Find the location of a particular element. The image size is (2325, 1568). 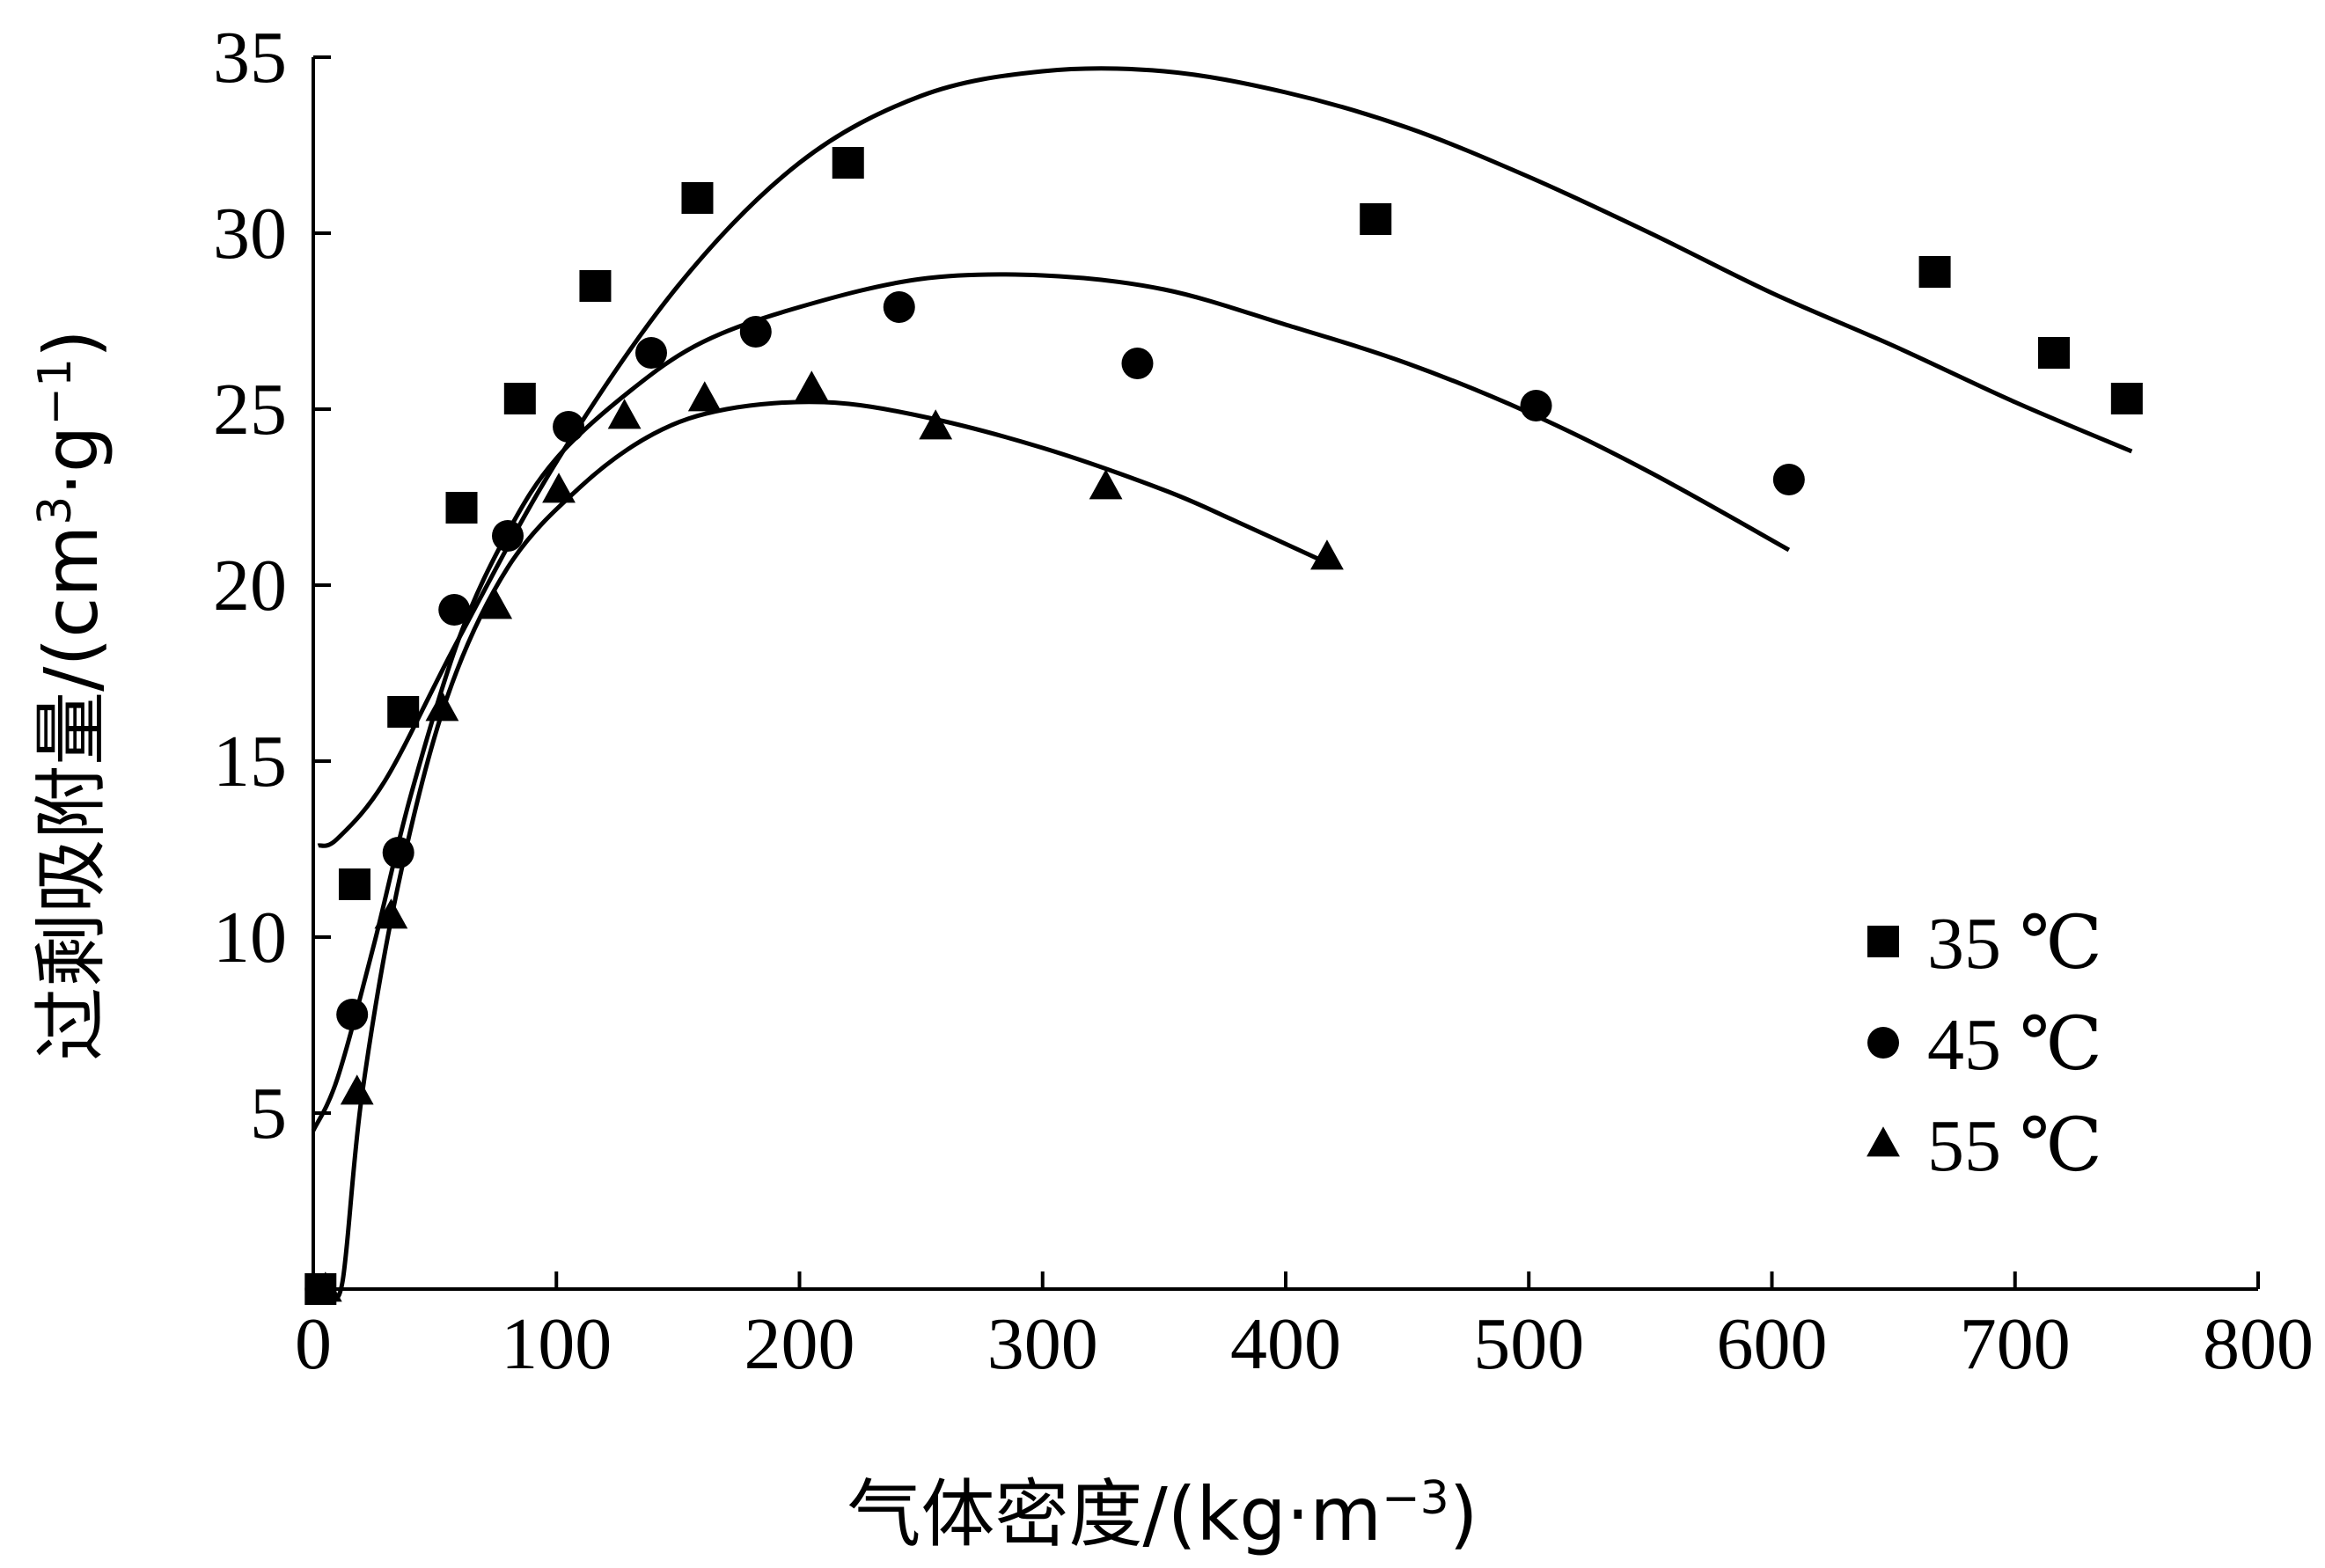

x-tick-label: 100 is located at coordinates (556, 1344).